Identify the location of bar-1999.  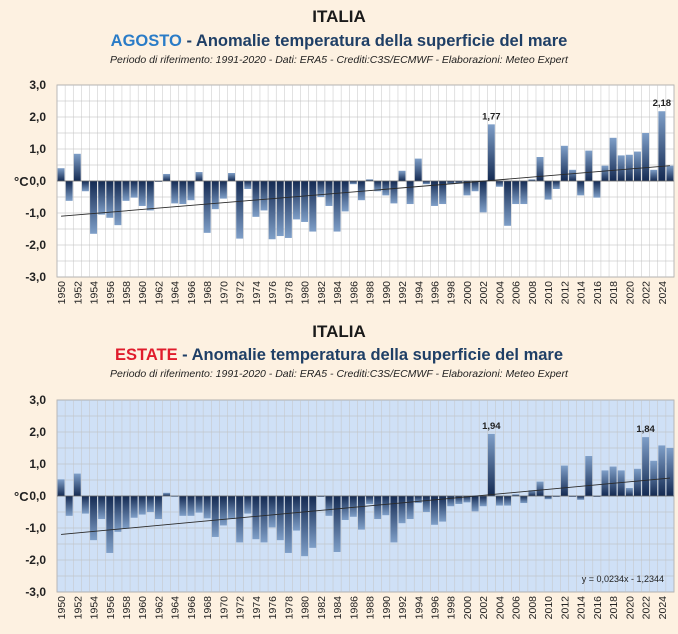
(459, 182).